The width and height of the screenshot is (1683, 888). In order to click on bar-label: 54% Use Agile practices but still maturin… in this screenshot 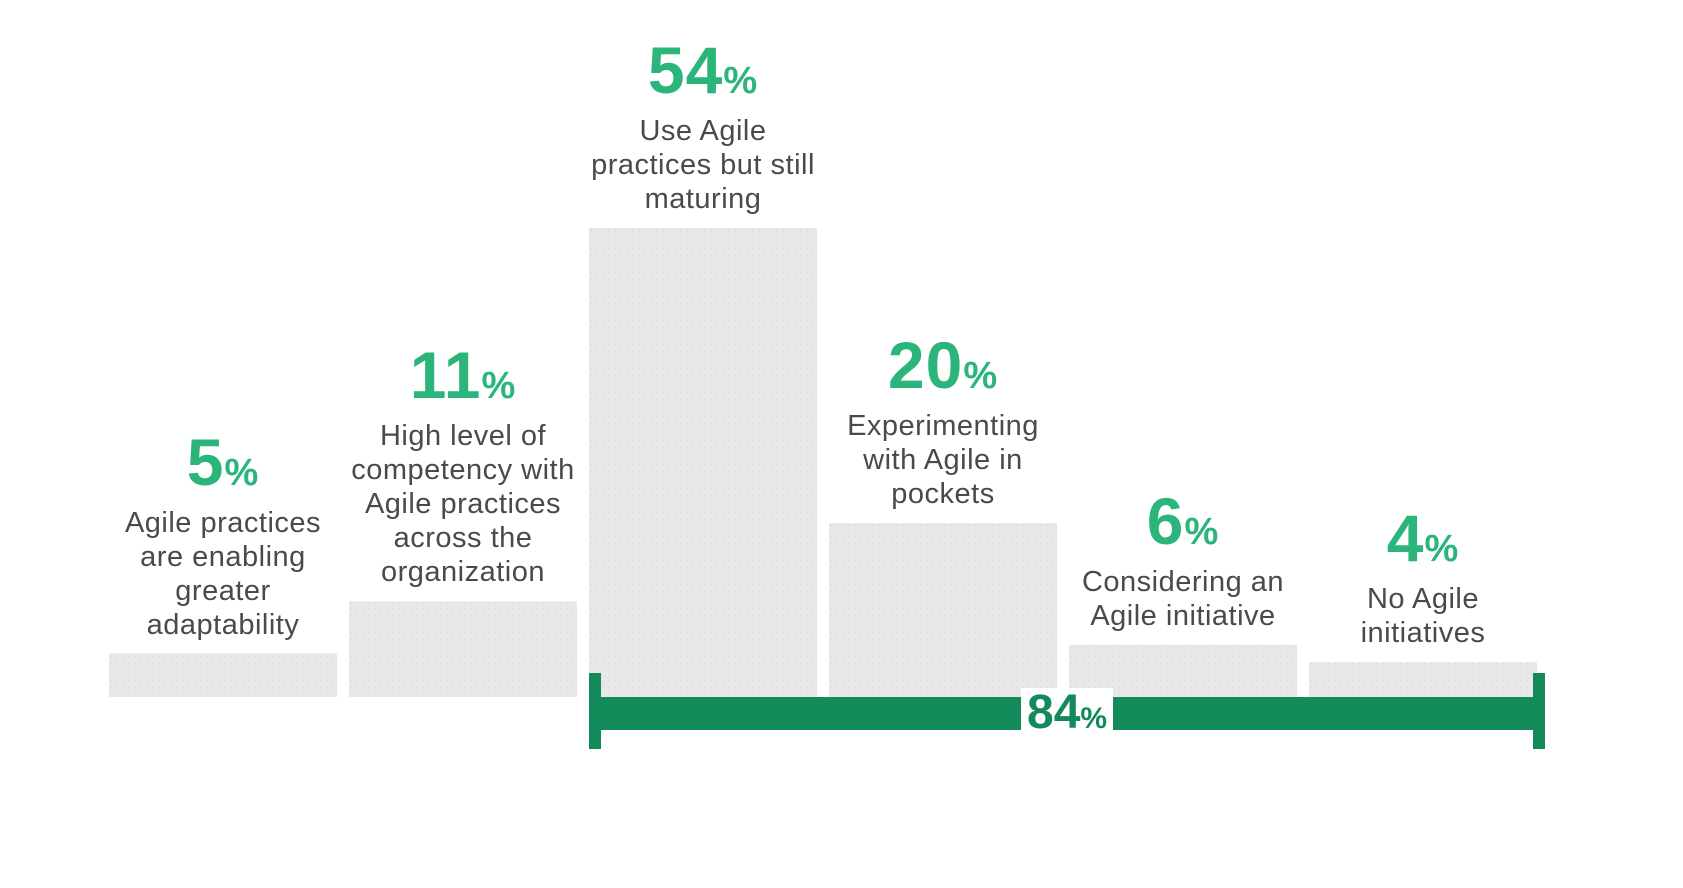, I will do `click(703, 126)`.